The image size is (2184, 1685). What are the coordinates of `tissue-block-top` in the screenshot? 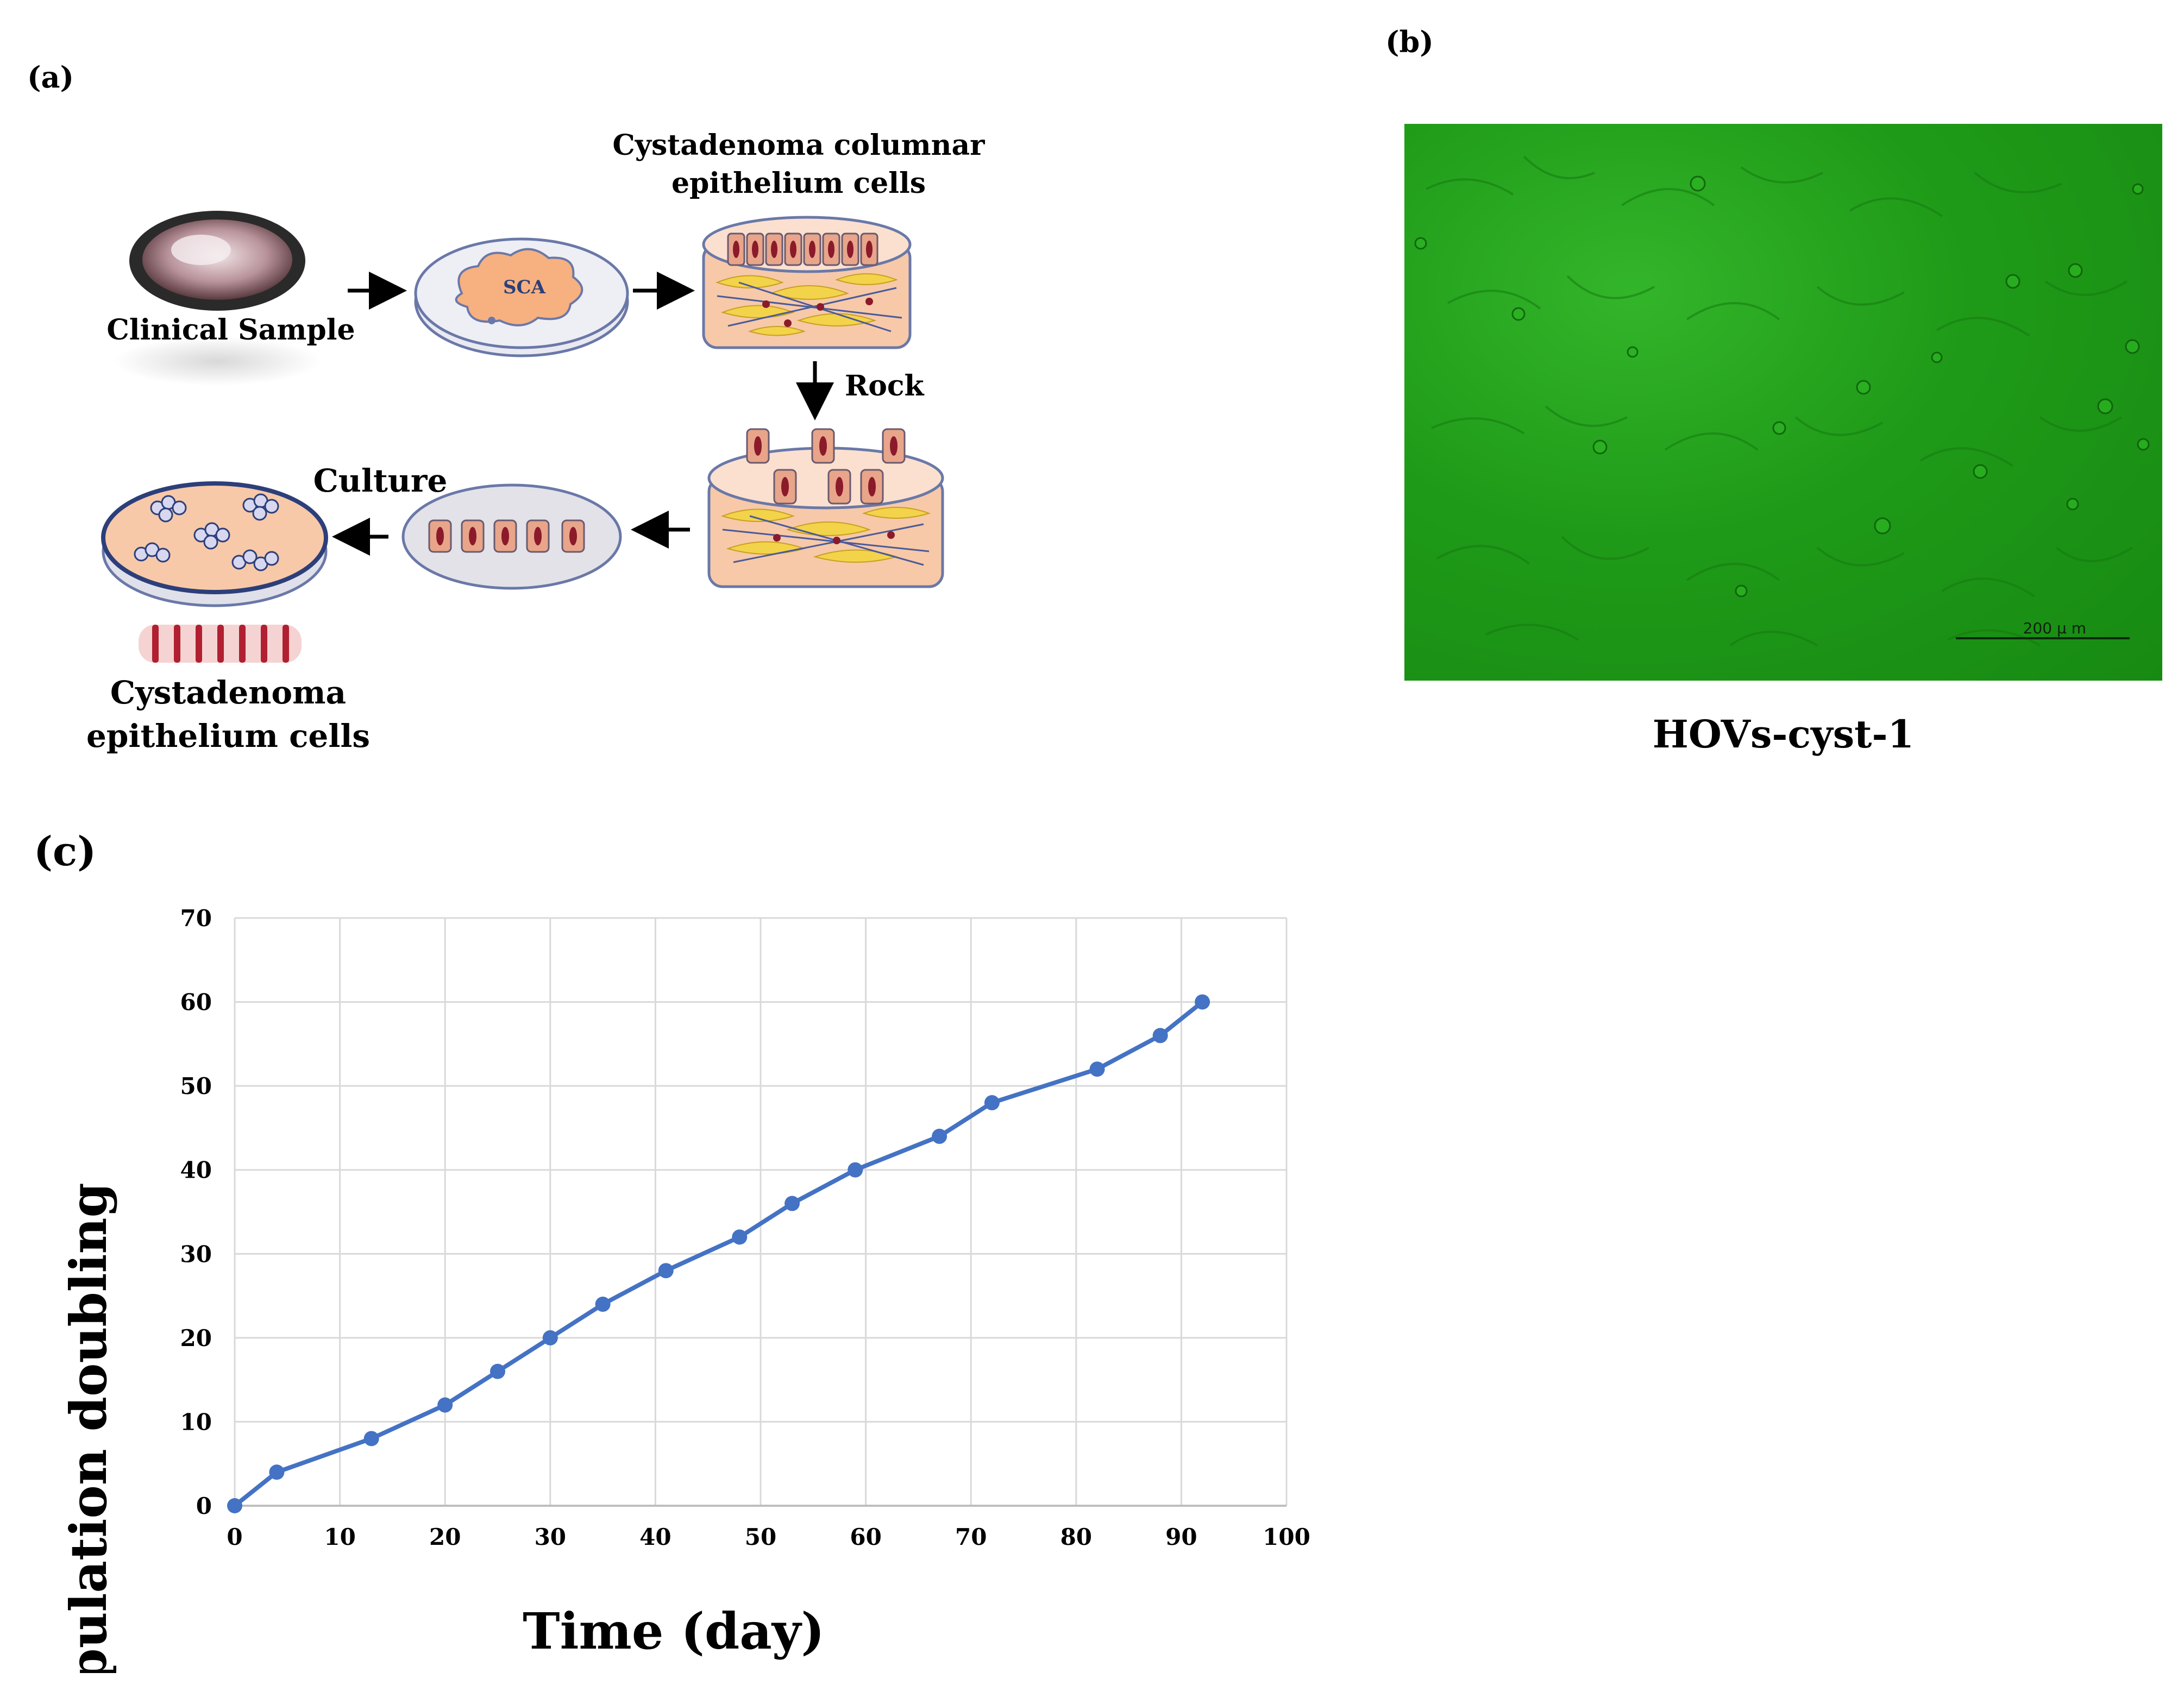 It's located at (807, 282).